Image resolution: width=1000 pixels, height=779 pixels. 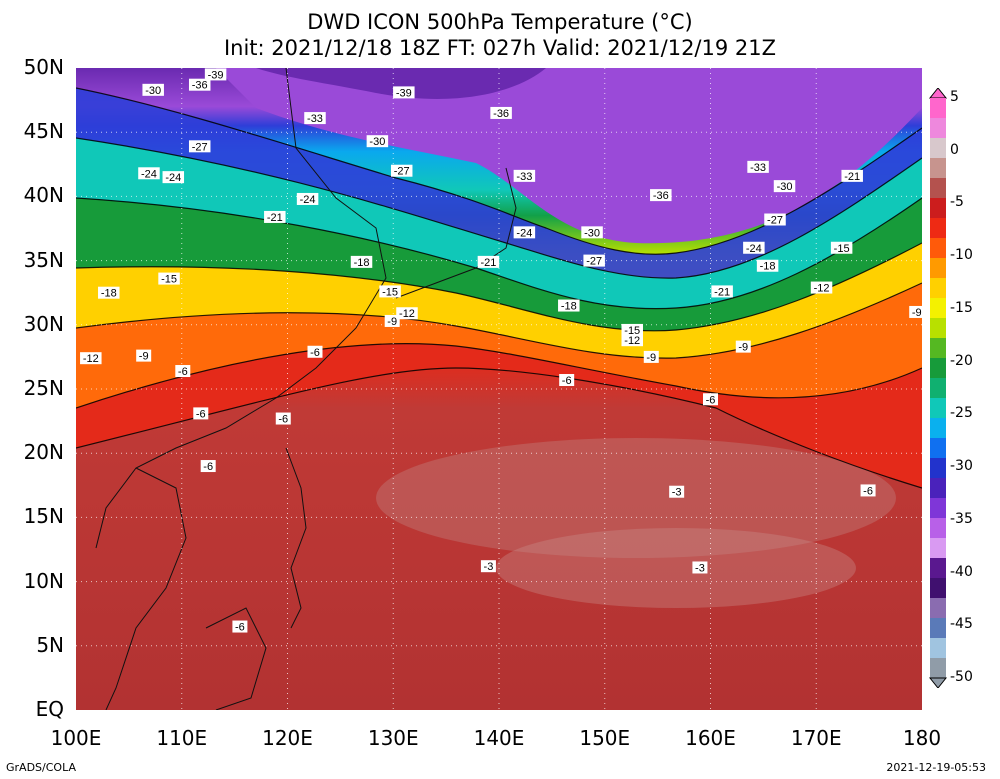 I want to click on colorbar-label: -10, so click(x=961, y=255).